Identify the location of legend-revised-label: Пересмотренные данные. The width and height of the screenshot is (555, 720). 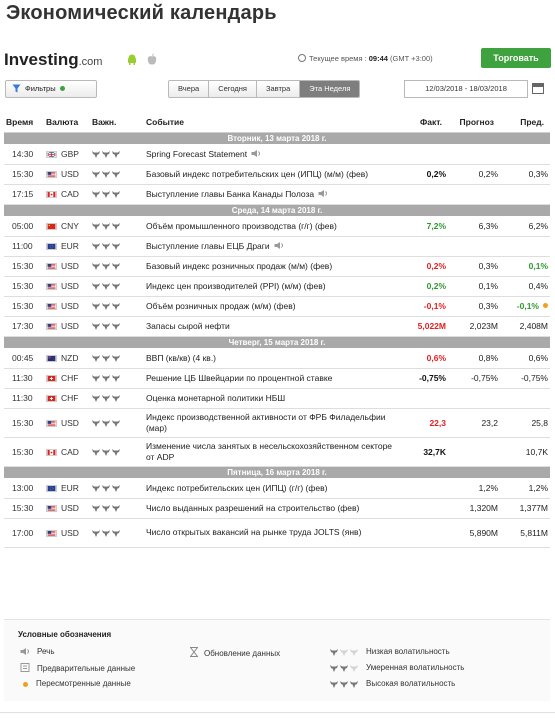
(83, 683).